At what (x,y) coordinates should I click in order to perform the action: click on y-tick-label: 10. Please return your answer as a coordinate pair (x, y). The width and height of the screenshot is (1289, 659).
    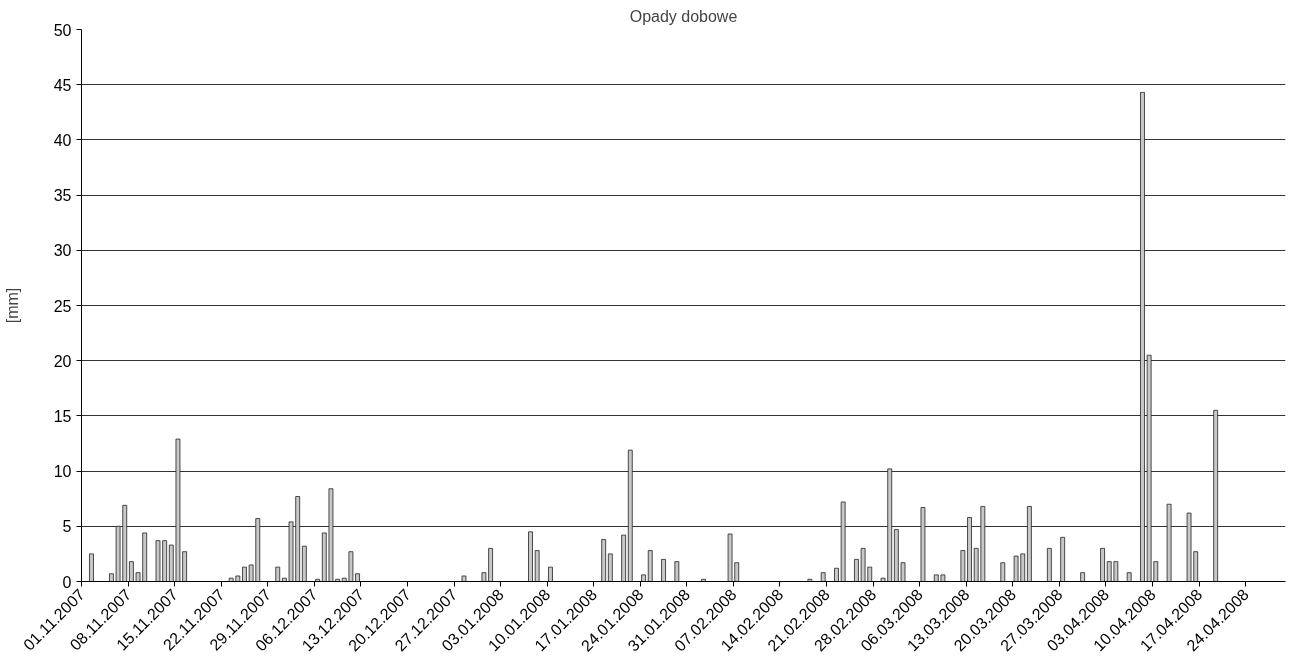
    Looking at the image, I should click on (62, 472).